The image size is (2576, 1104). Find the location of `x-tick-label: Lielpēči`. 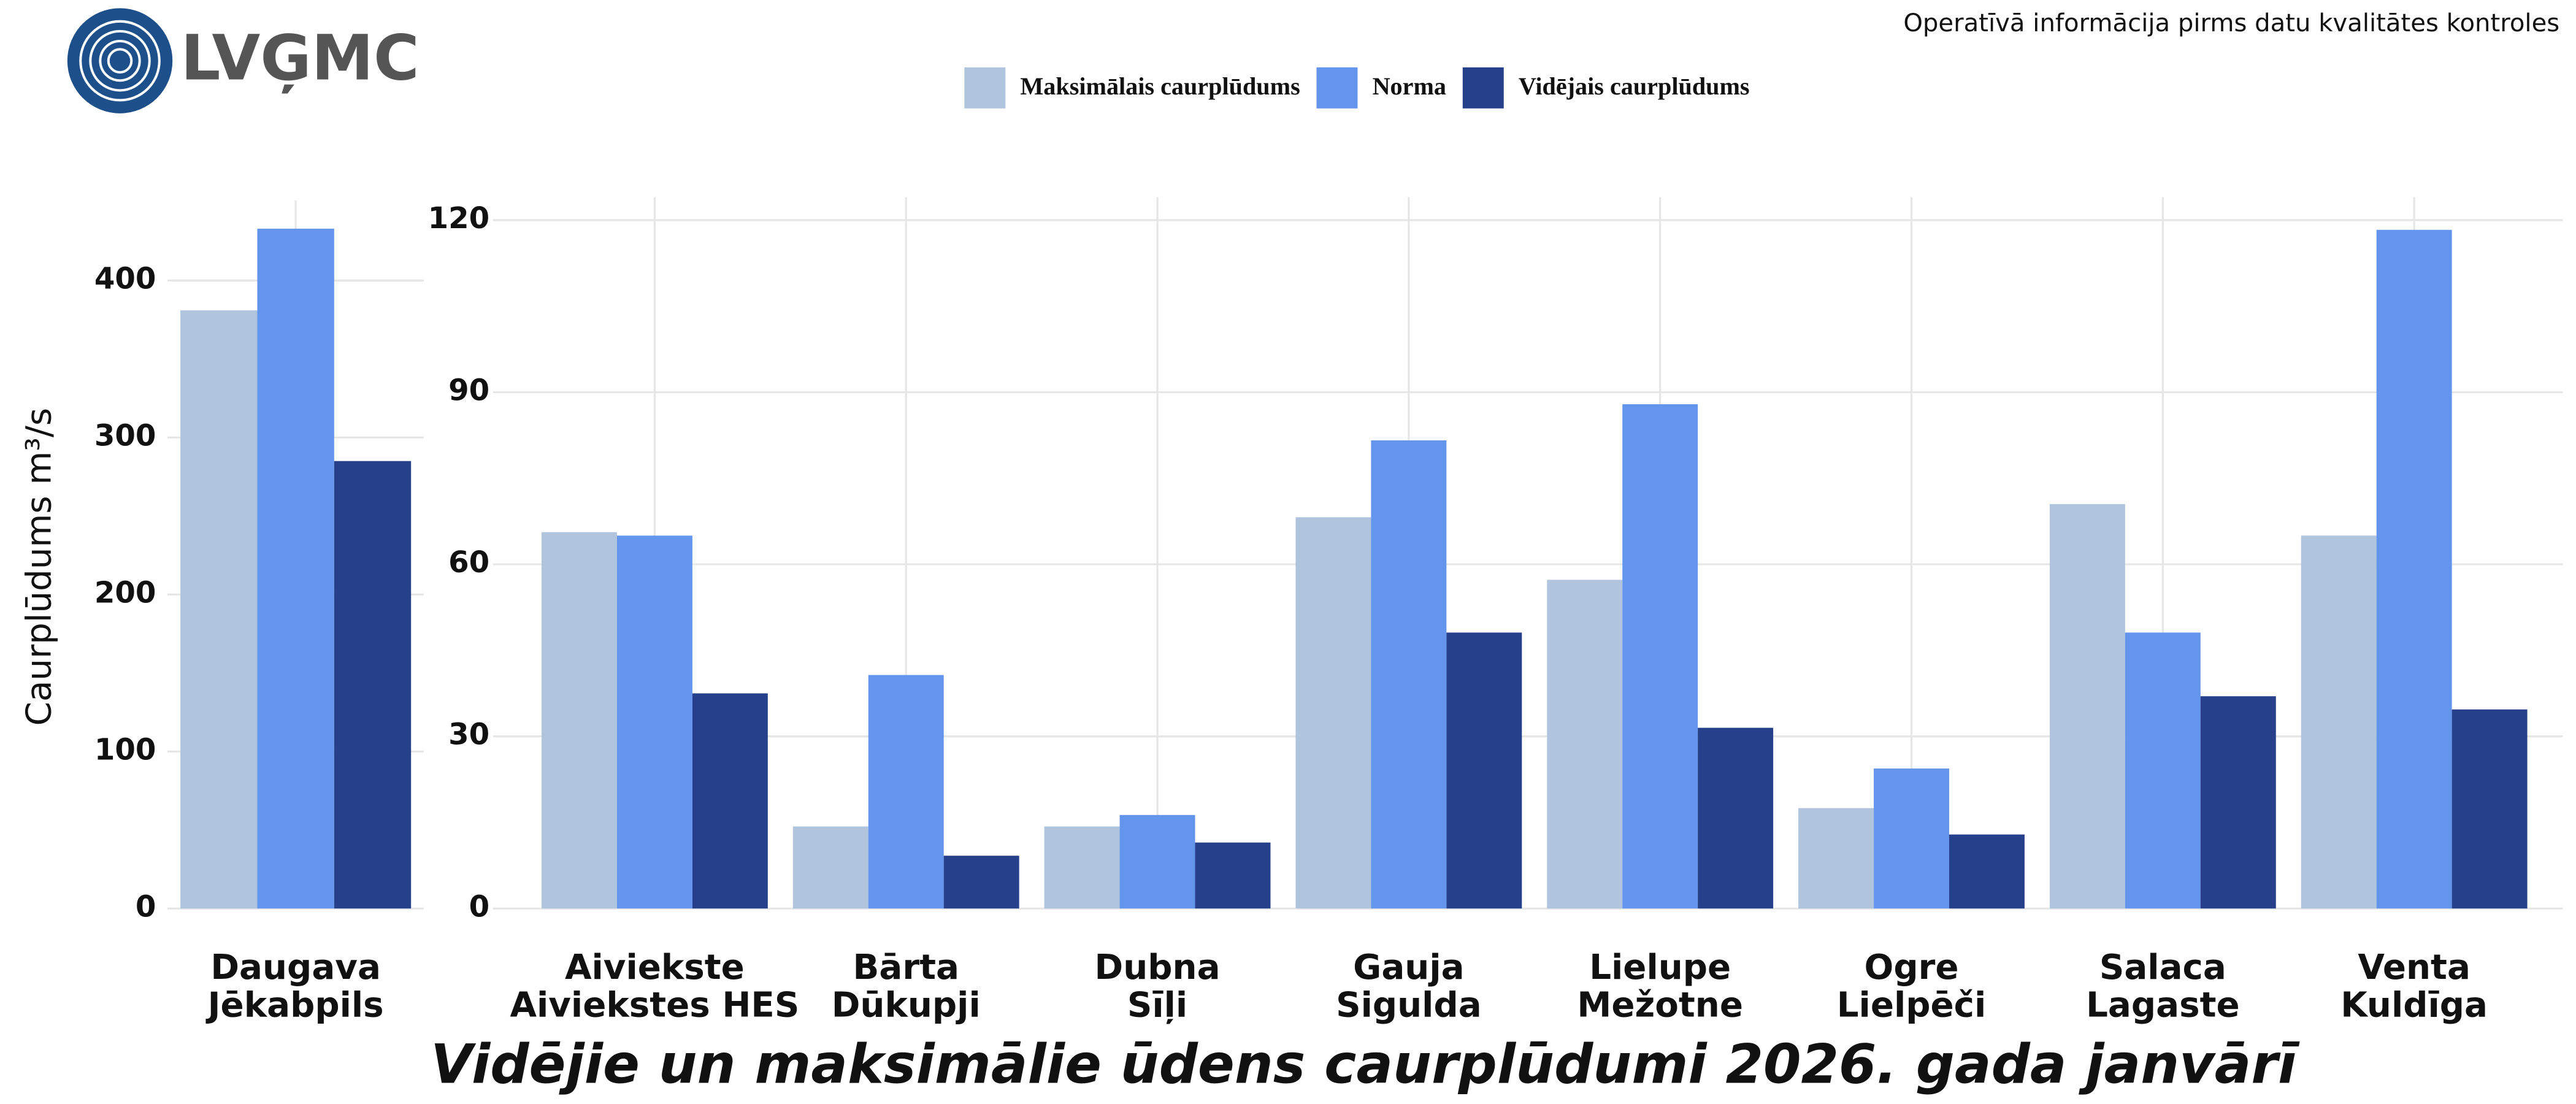

x-tick-label: Lielpēči is located at coordinates (1912, 1005).